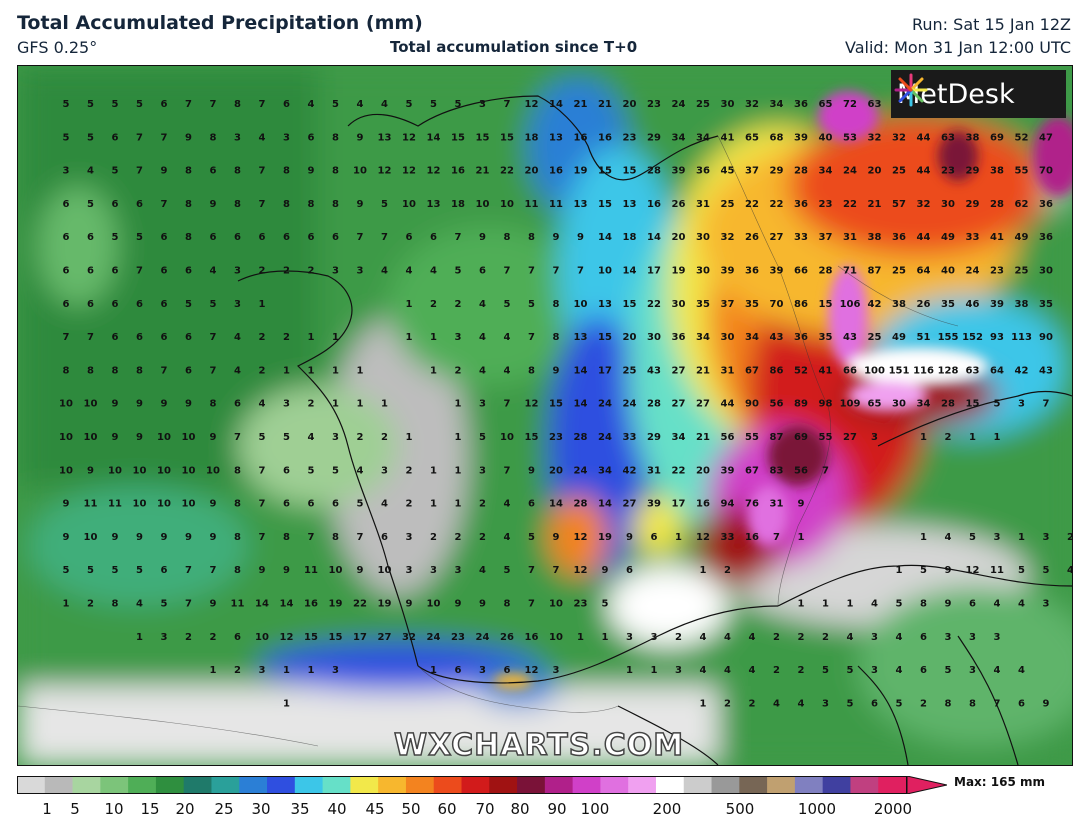 Image resolution: width=1088 pixels, height=835 pixels. What do you see at coordinates (978, 94) in the screenshot?
I see `metdesk-logo: MetDesk` at bounding box center [978, 94].